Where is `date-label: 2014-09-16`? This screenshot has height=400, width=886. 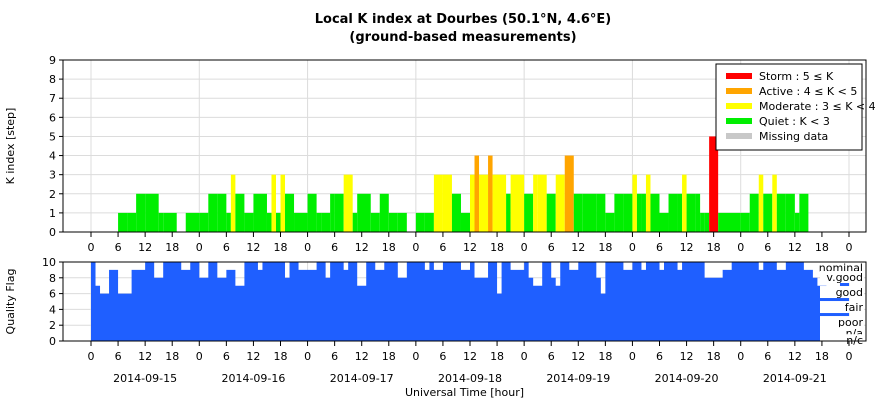
date-label: 2014-09-16 is located at coordinates (253, 378).